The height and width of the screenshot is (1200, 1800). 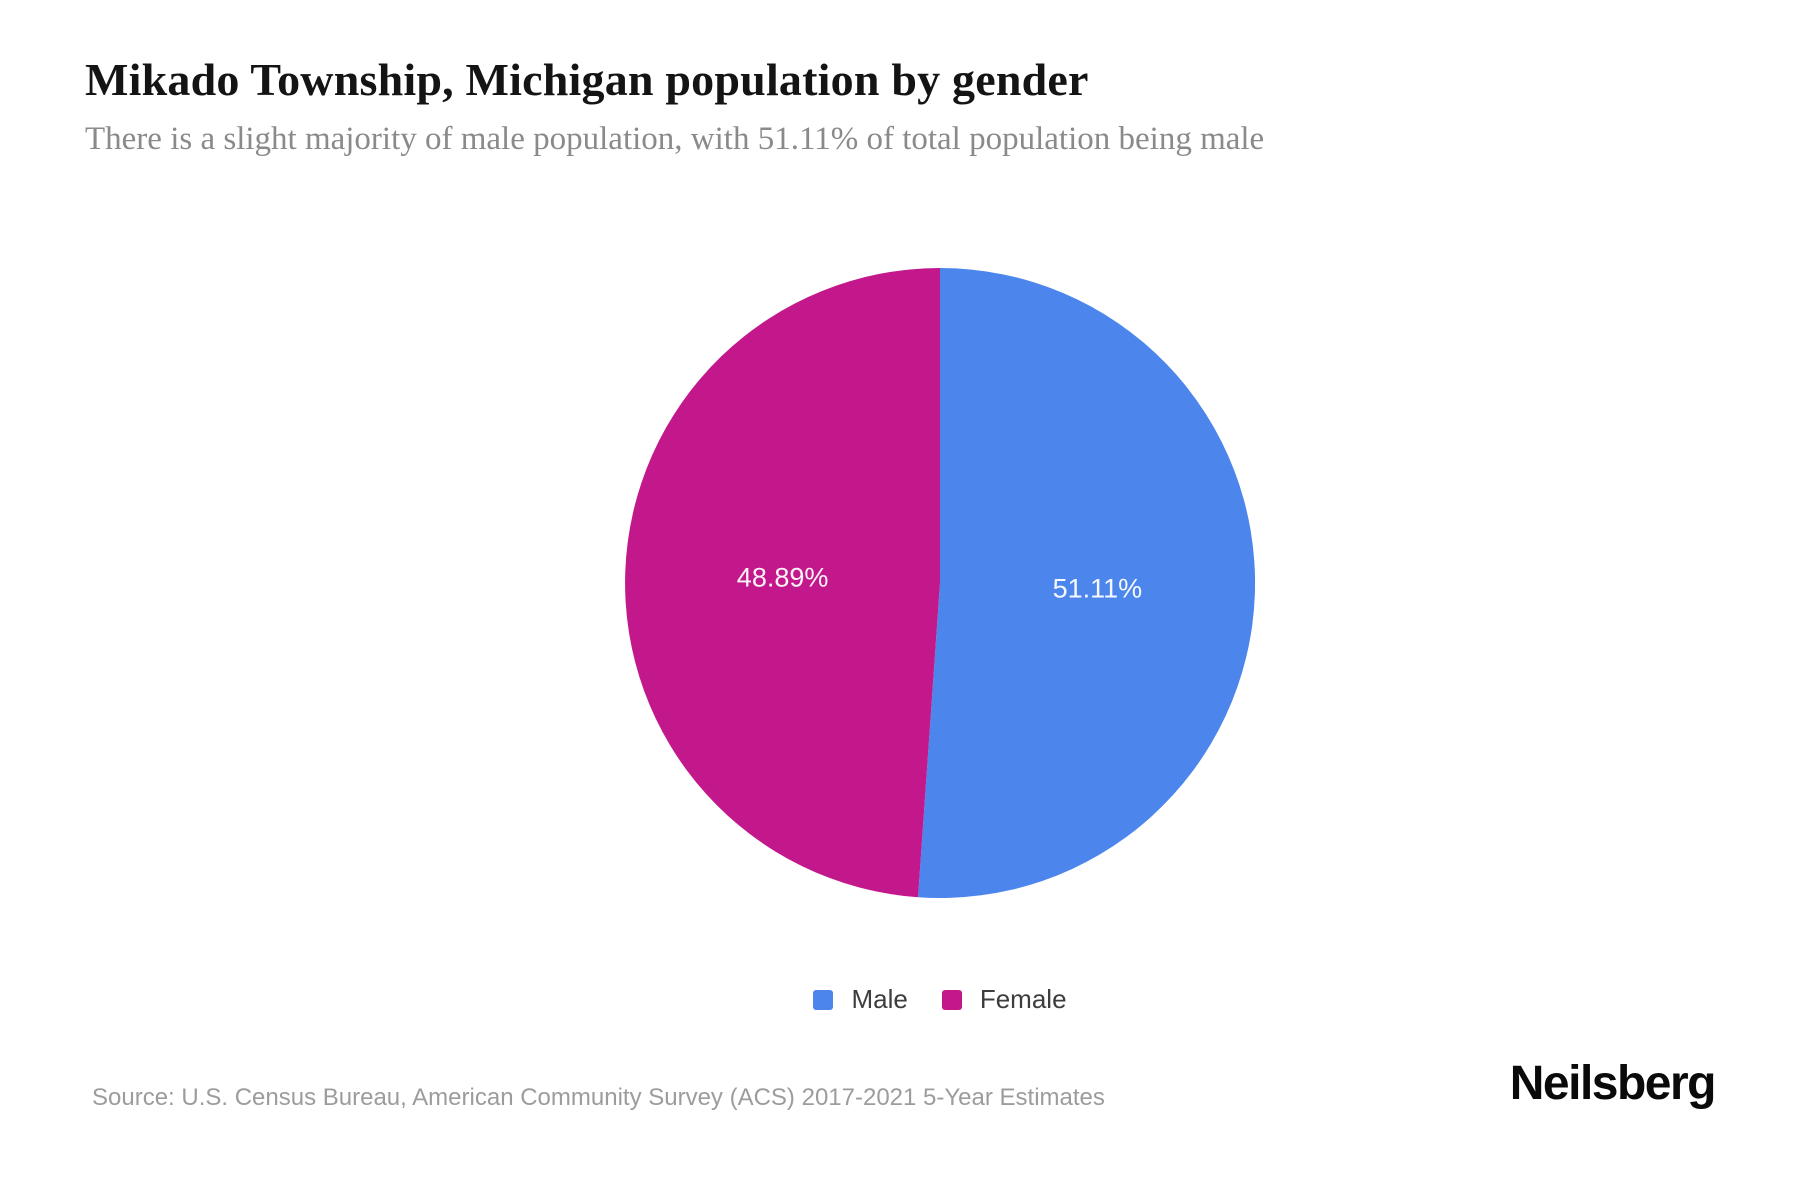 I want to click on pie-label-female: 48.89%, so click(x=783, y=578).